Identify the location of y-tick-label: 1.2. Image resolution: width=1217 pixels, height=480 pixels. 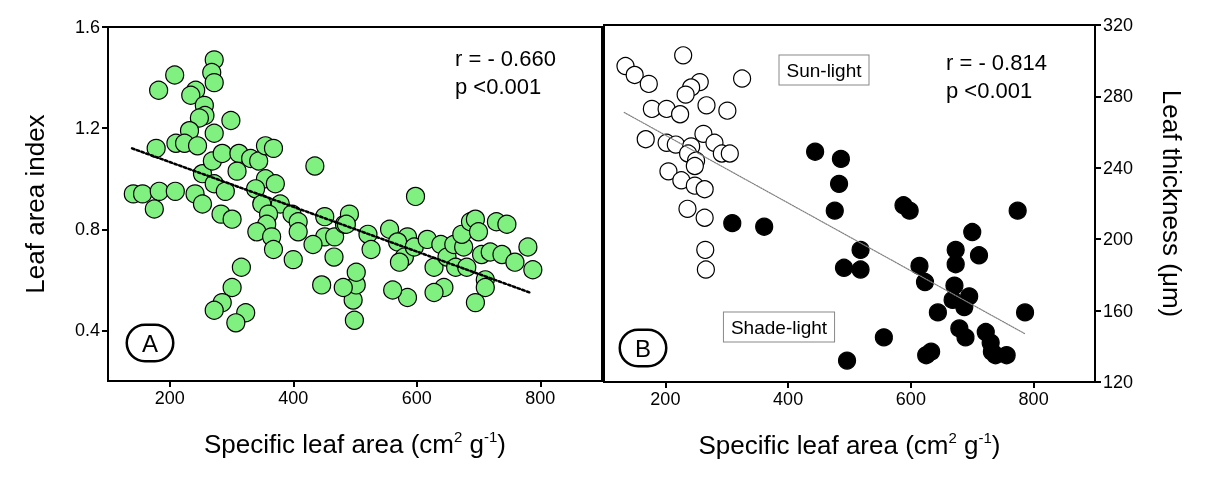
(87, 128).